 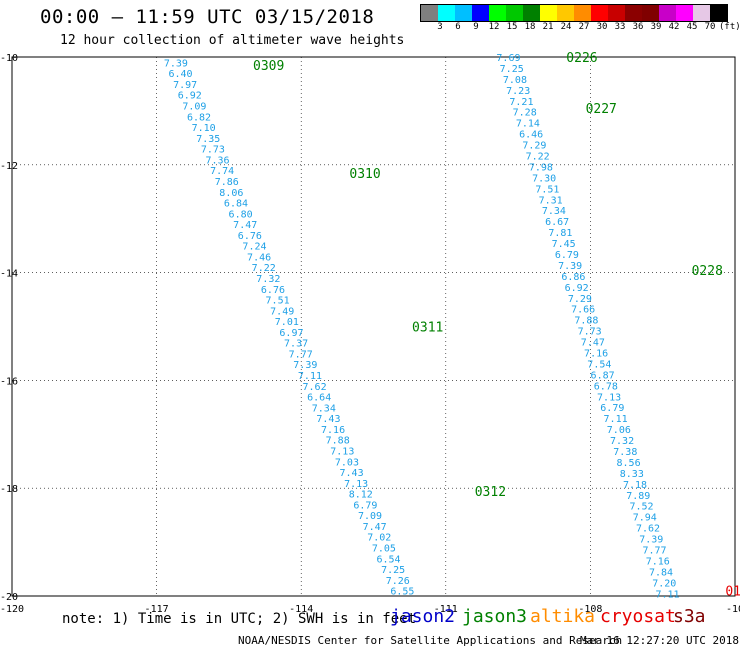 What do you see at coordinates (296, 344) in the screenshot?
I see `wave-height-value: 7.37` at bounding box center [296, 344].